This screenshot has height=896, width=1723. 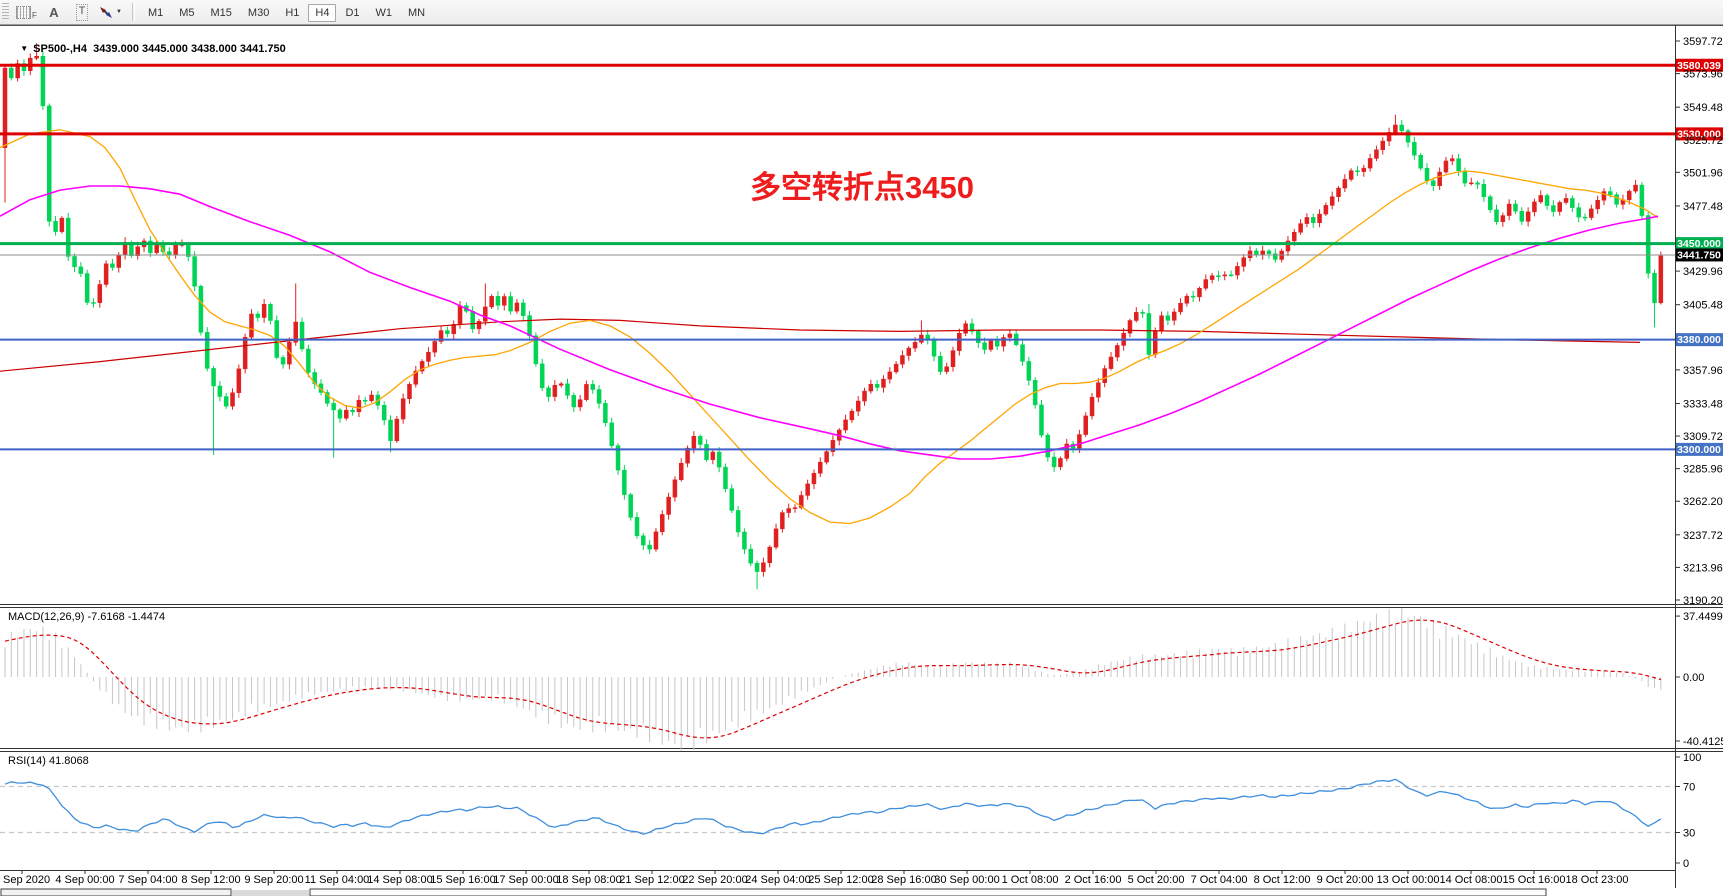 What do you see at coordinates (25, 880) in the screenshot?
I see `time-label: 2 Sep 2020` at bounding box center [25, 880].